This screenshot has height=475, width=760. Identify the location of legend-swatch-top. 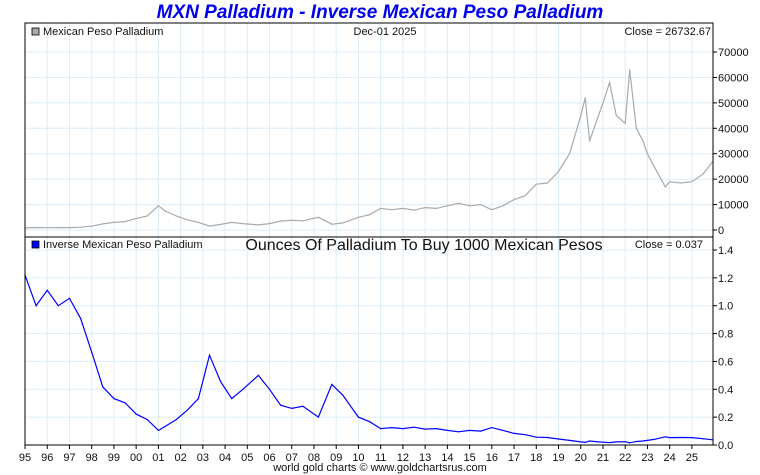
(35, 31).